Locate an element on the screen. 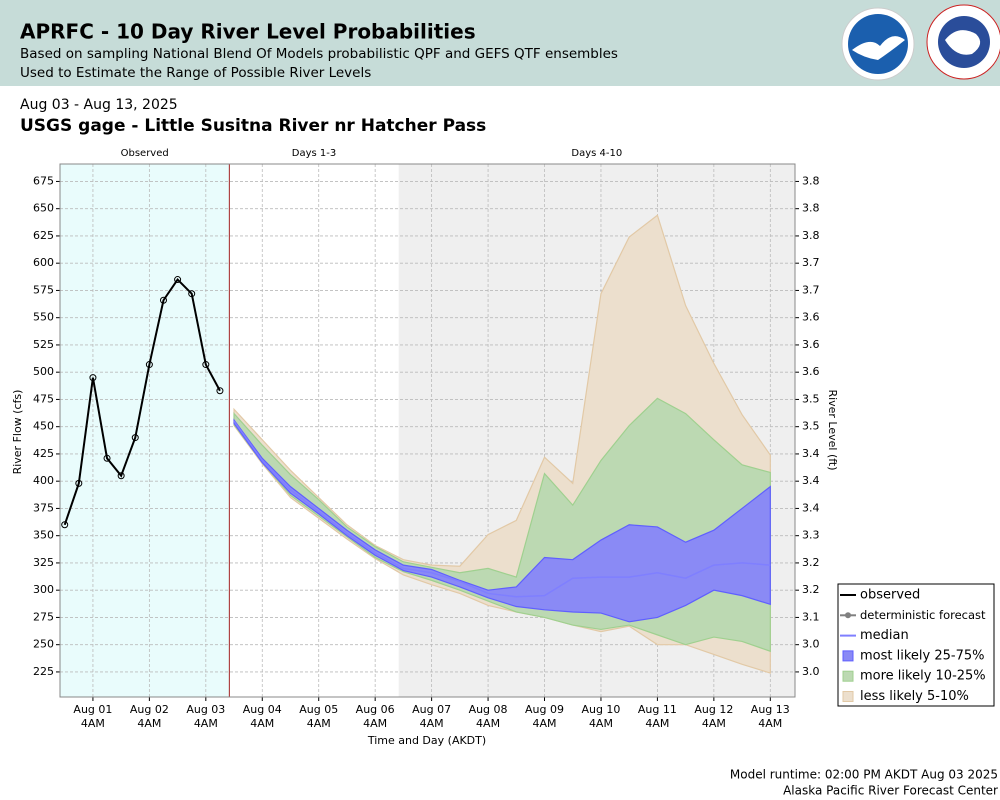  date-range: Aug 03 - Aug 13, 2025 is located at coordinates (99, 105).